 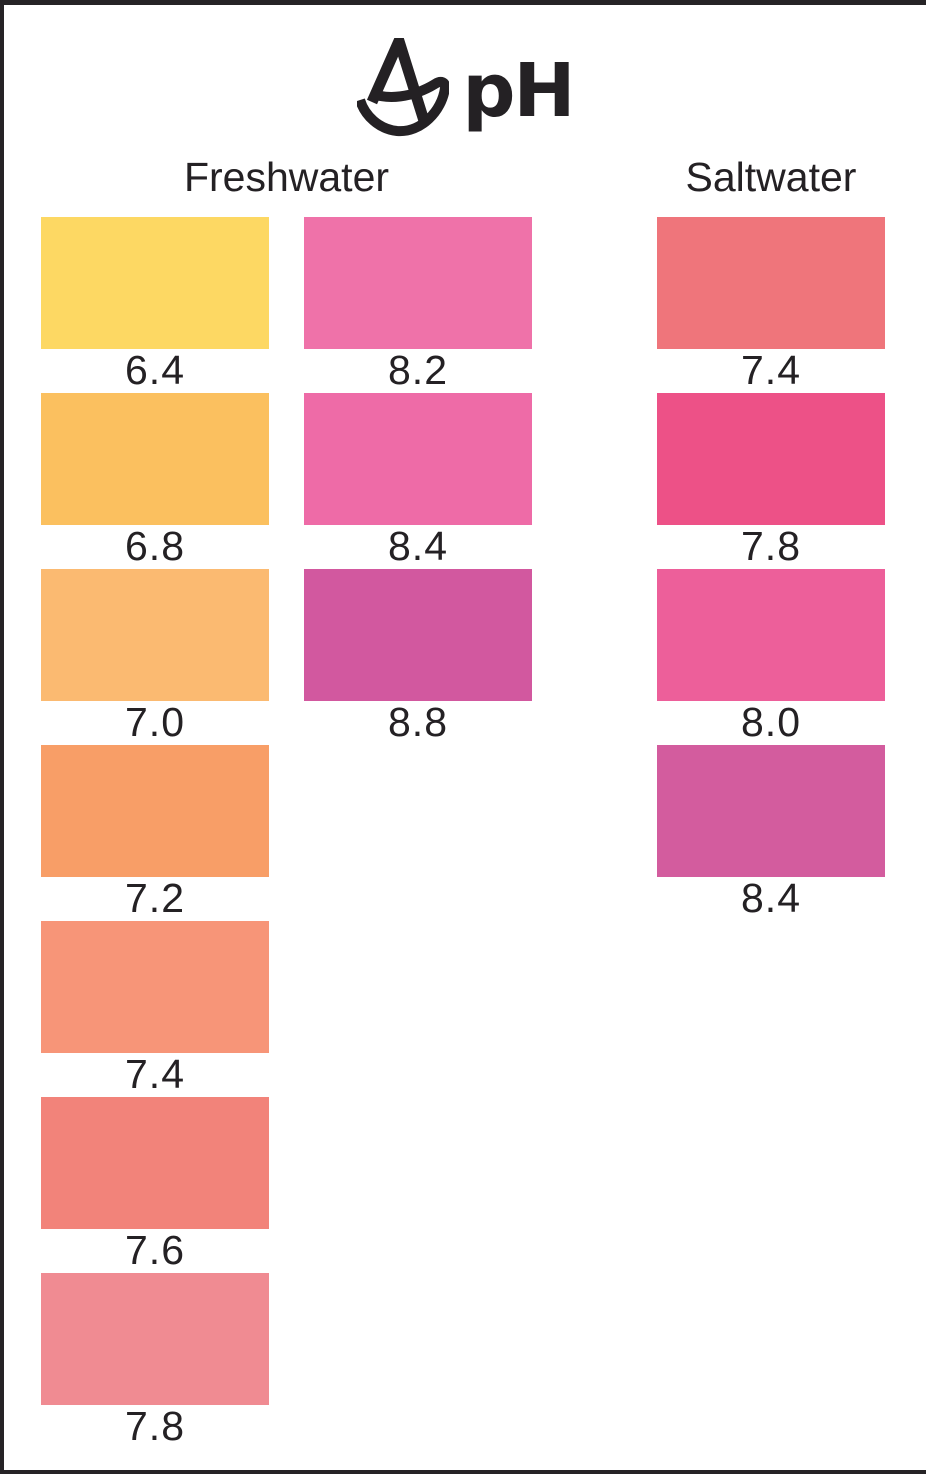 I want to click on ph-value-label: 6.8, so click(x=155, y=546).